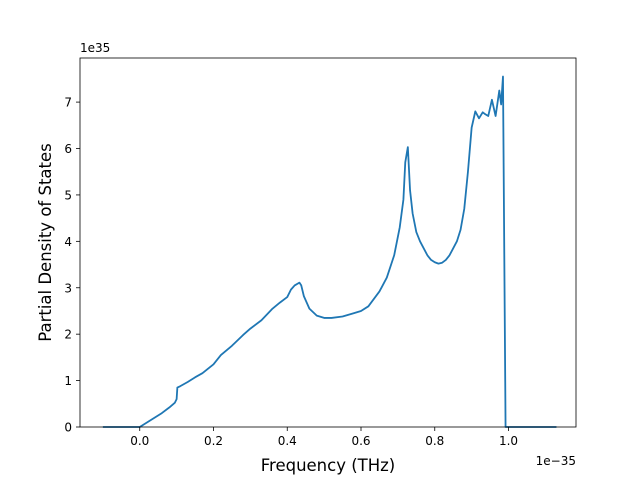 This screenshot has height=484, width=640. Describe the element at coordinates (68, 242) in the screenshot. I see `y-tick-label: 4` at that location.